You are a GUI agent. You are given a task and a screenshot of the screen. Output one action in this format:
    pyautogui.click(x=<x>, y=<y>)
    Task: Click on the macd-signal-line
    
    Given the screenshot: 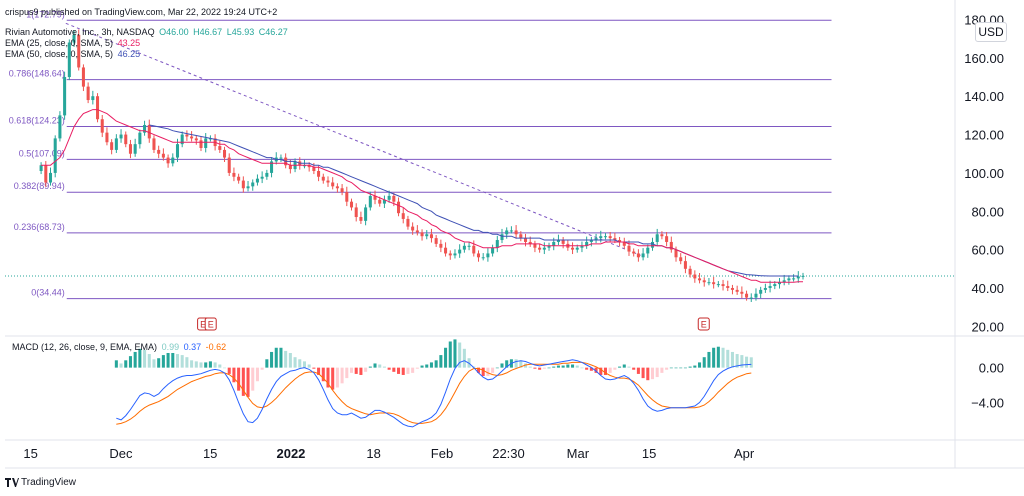 What is the action you would take?
    pyautogui.click(x=434, y=393)
    